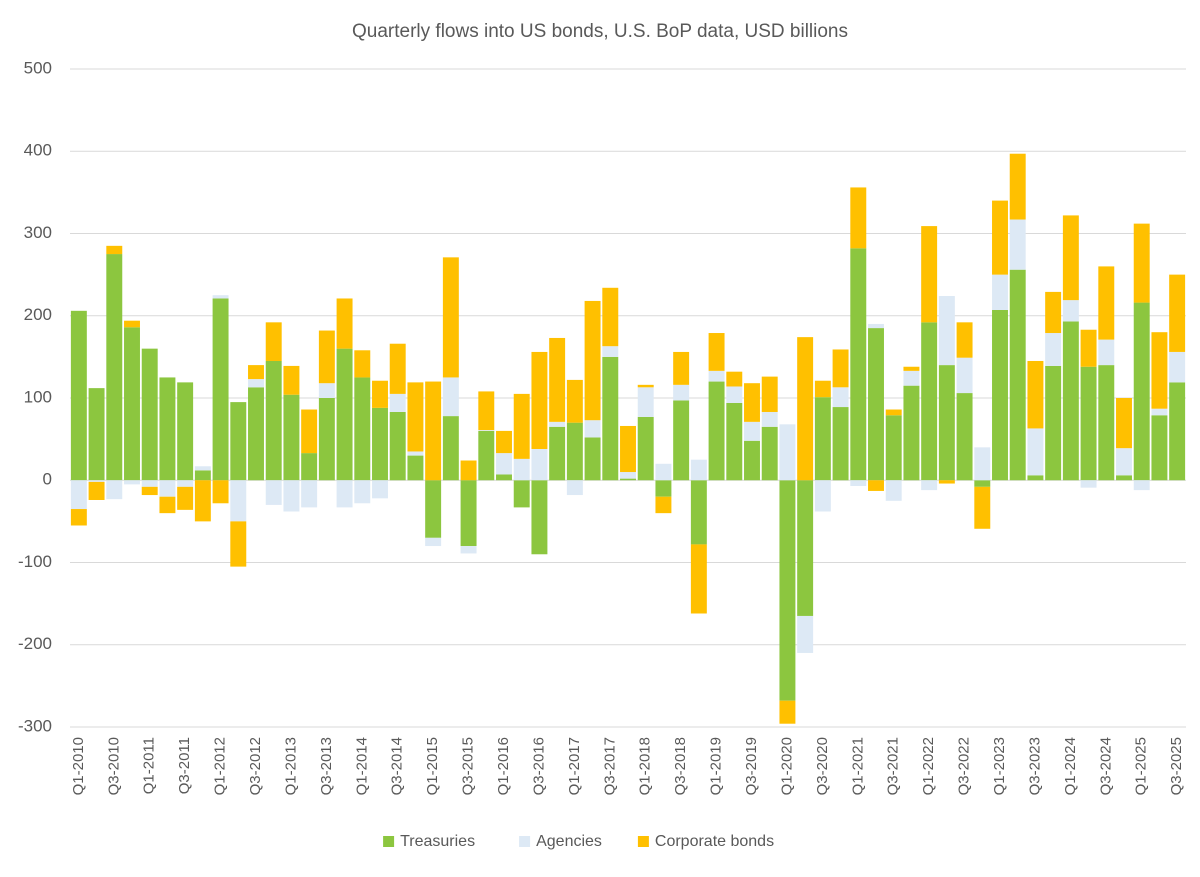 This screenshot has height=877, width=1200. What do you see at coordinates (38, 232) in the screenshot?
I see `y-tick-label: 300` at bounding box center [38, 232].